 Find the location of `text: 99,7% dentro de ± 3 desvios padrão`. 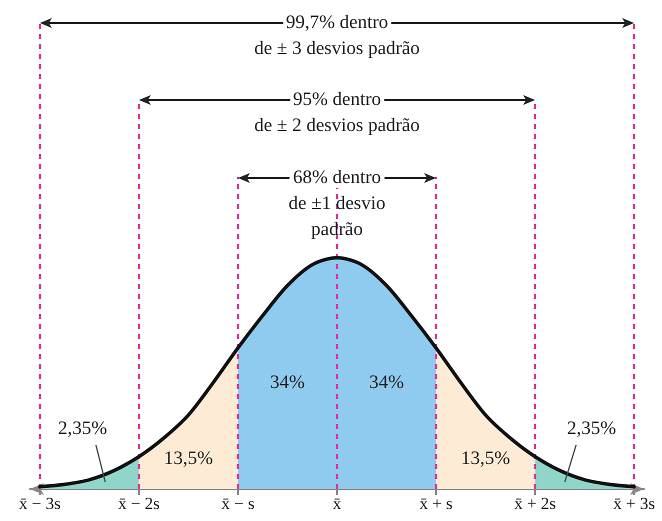

text: 99,7% dentro de ± 3 desvios padrão is located at coordinates (337, 36).